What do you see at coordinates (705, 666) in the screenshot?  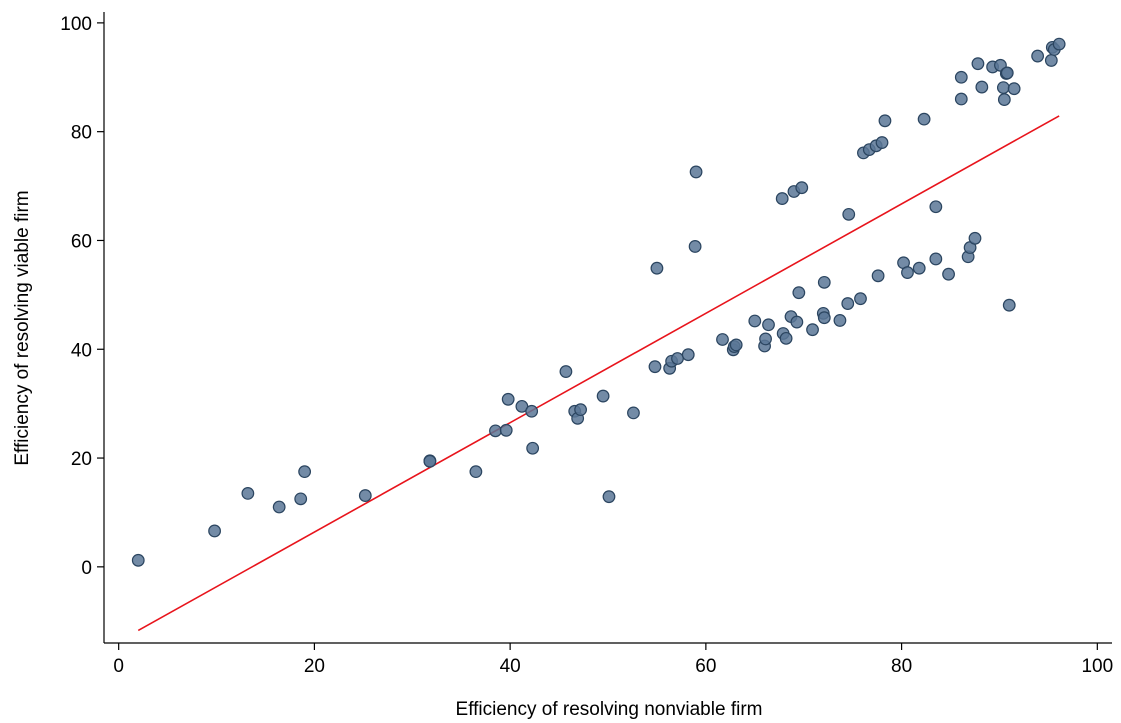 I see `x-tick-label: 60` at bounding box center [705, 666].